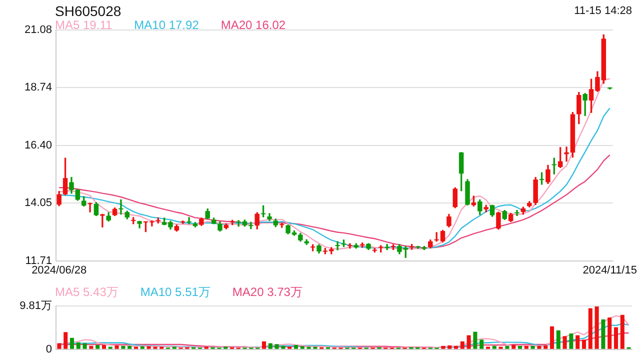 This screenshot has height=360, width=640. I want to click on y-tick-label: 9.81万, so click(36, 306).